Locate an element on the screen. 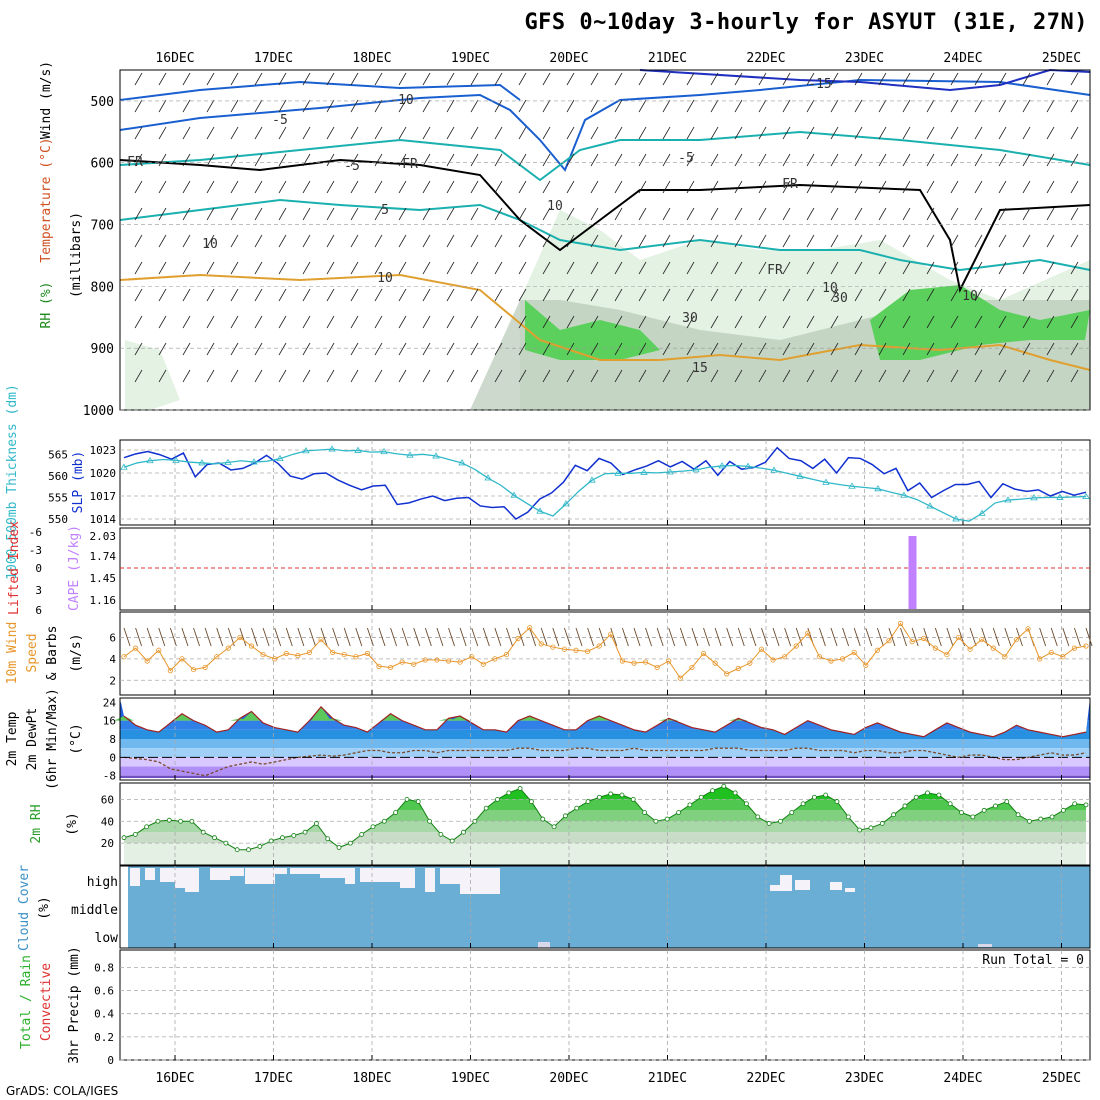 The image size is (1100, 1100). temp-tick-label: 16 is located at coordinates (109, 721).